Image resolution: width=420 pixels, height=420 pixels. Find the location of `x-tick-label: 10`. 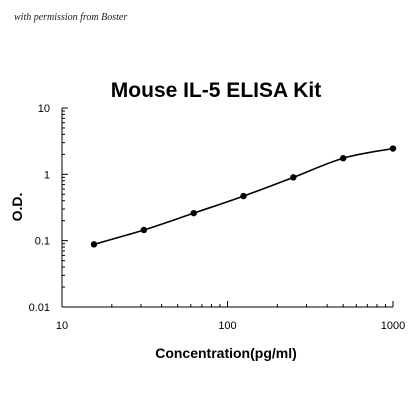

x-tick-label: 10 is located at coordinates (62, 326).